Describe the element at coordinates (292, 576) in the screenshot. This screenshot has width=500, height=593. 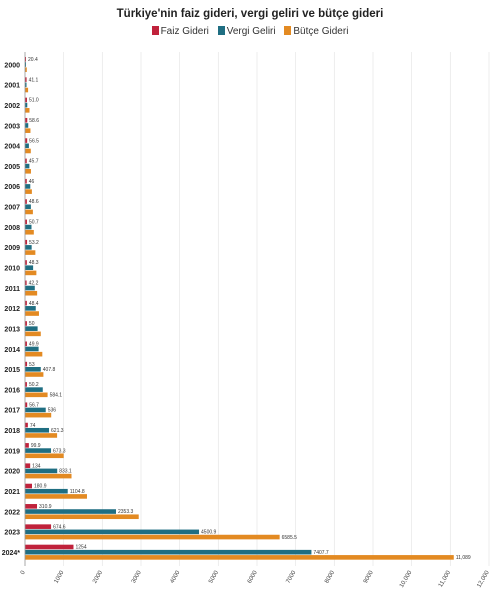
I see `x-tick-label: 7000` at that location.